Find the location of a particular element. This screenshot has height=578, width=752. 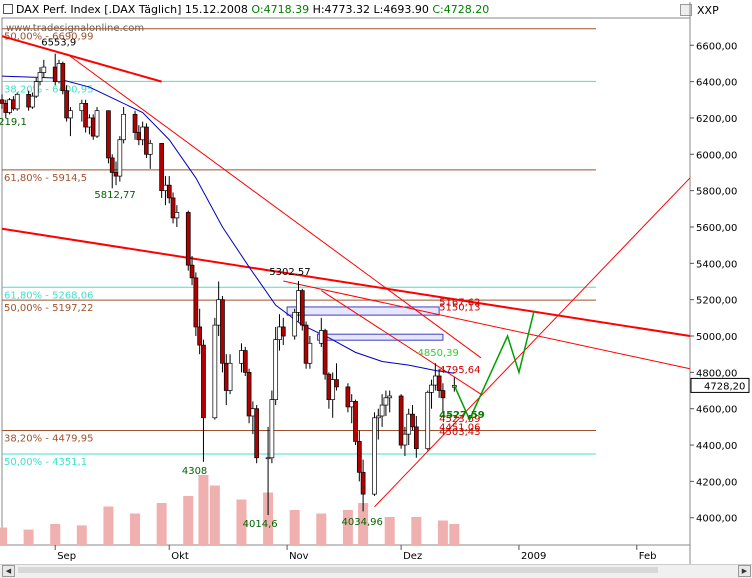

level-label: 5167,62 is located at coordinates (459, 303).